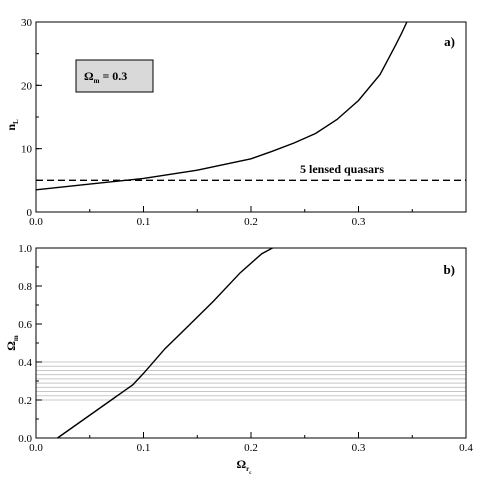  I want to click on y-tick-label: 30, so click(27, 23).